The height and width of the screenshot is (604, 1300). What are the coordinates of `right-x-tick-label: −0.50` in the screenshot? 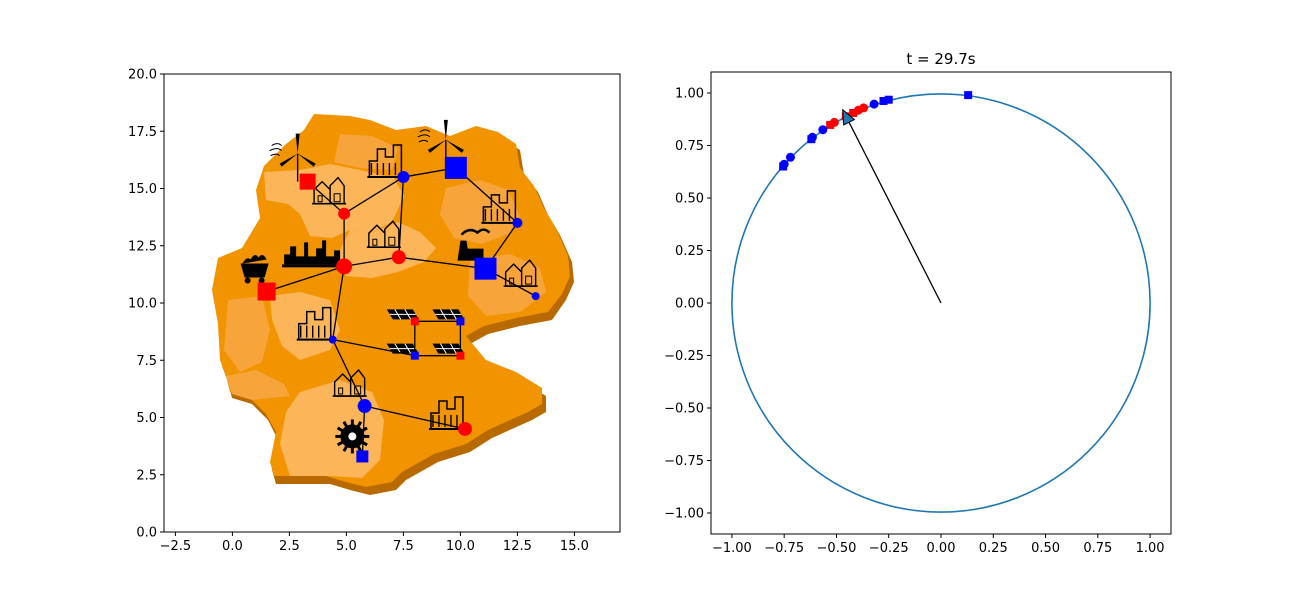 It's located at (837, 548).